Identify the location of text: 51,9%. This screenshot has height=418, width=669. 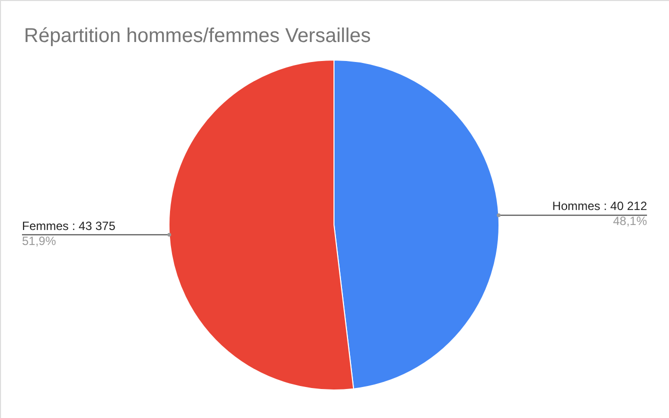
(39, 241).